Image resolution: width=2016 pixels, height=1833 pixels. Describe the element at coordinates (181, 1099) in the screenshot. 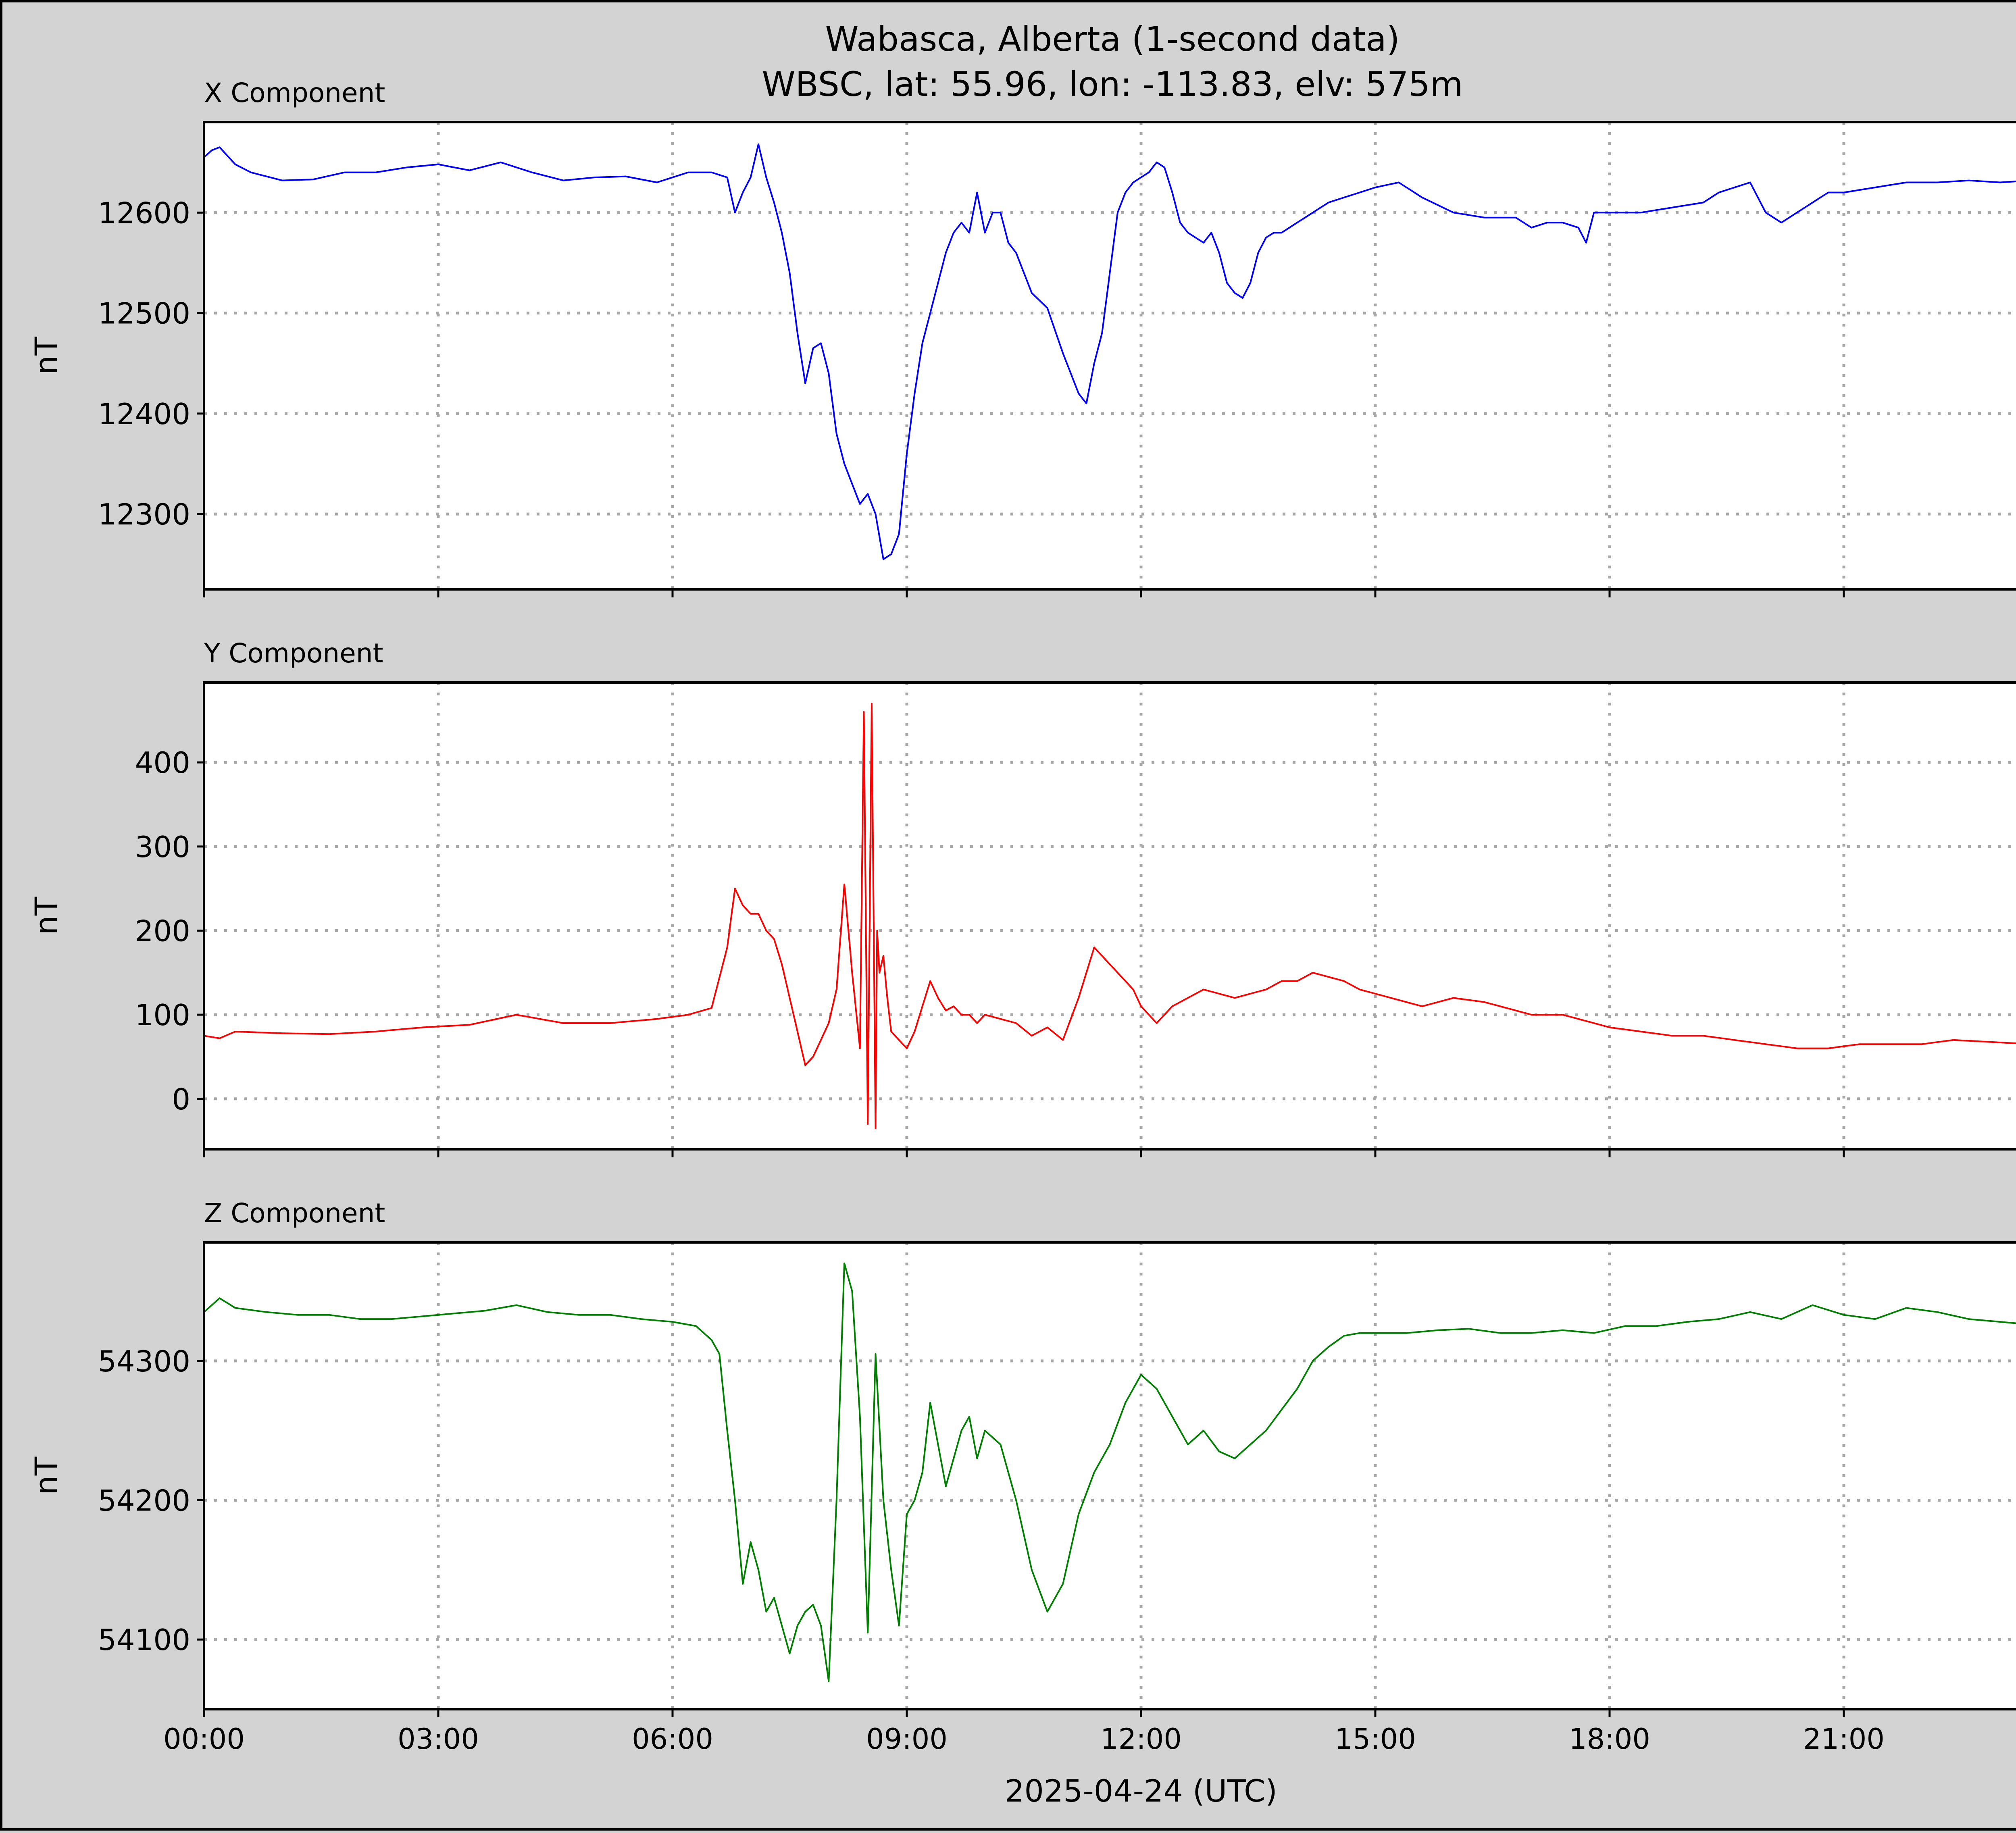

I see `y-tick-label: 0` at that location.